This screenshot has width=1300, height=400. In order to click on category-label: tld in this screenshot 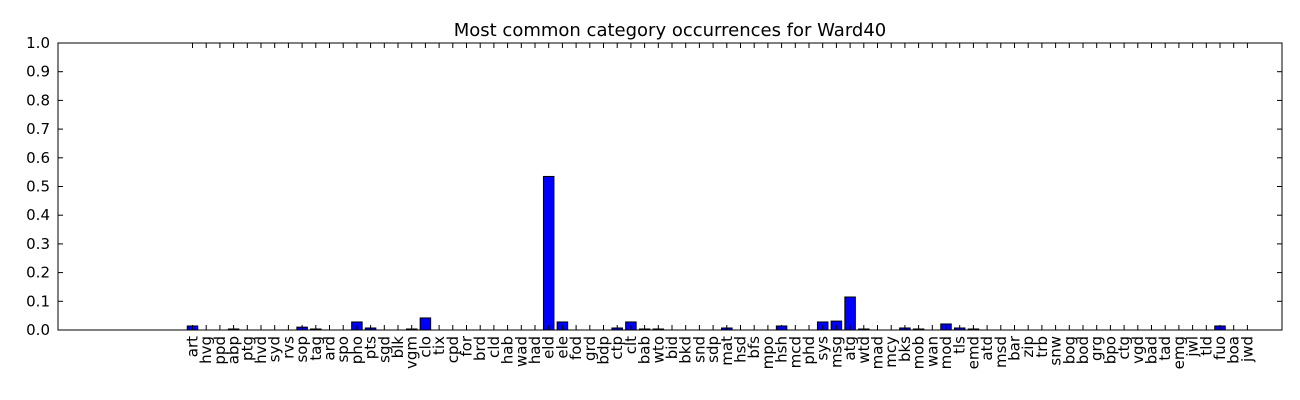, I will do `click(1206, 346)`.